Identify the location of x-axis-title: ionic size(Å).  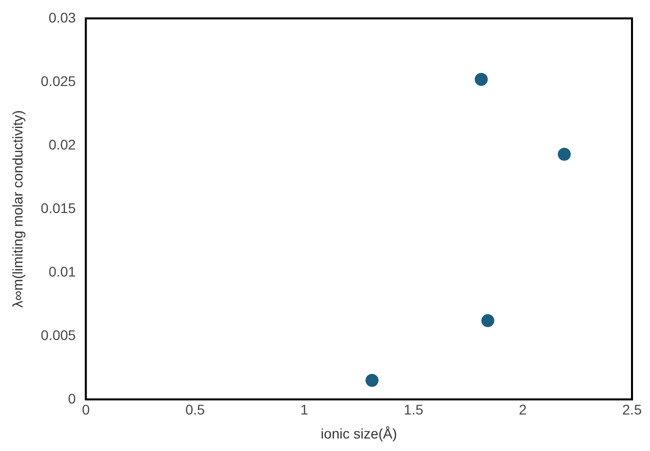
(359, 433).